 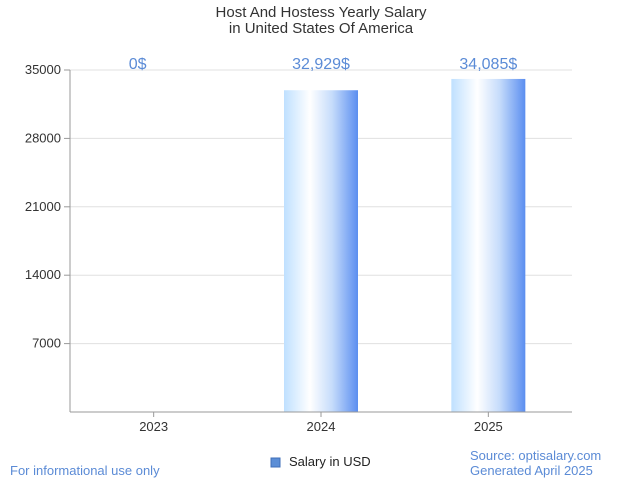 What do you see at coordinates (138, 64) in the screenshot?
I see `data-label: 0$` at bounding box center [138, 64].